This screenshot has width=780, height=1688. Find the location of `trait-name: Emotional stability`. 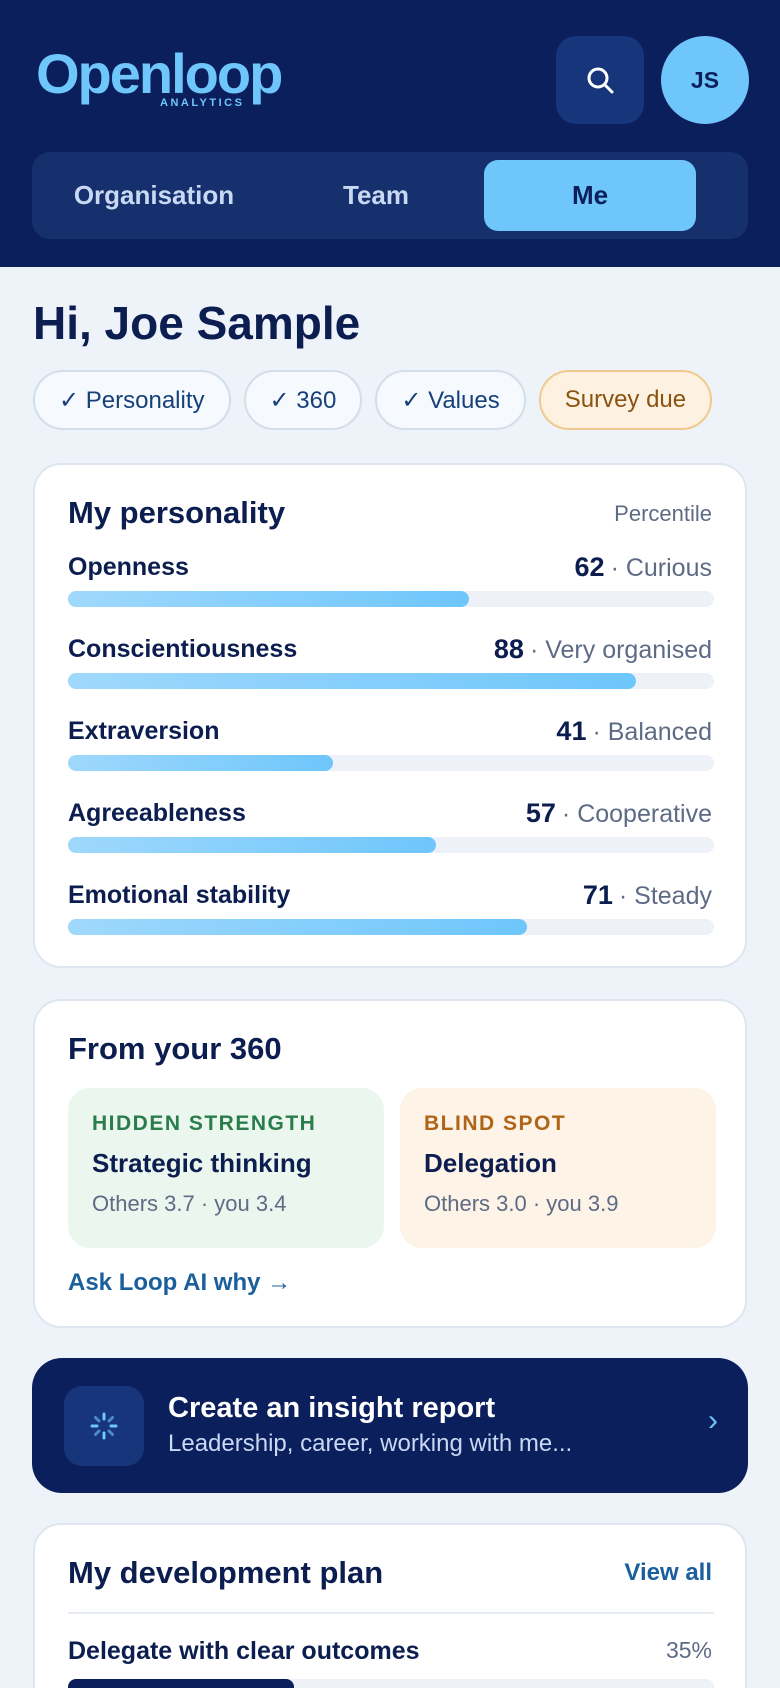

trait-name: Emotional stability is located at coordinates (179, 895).